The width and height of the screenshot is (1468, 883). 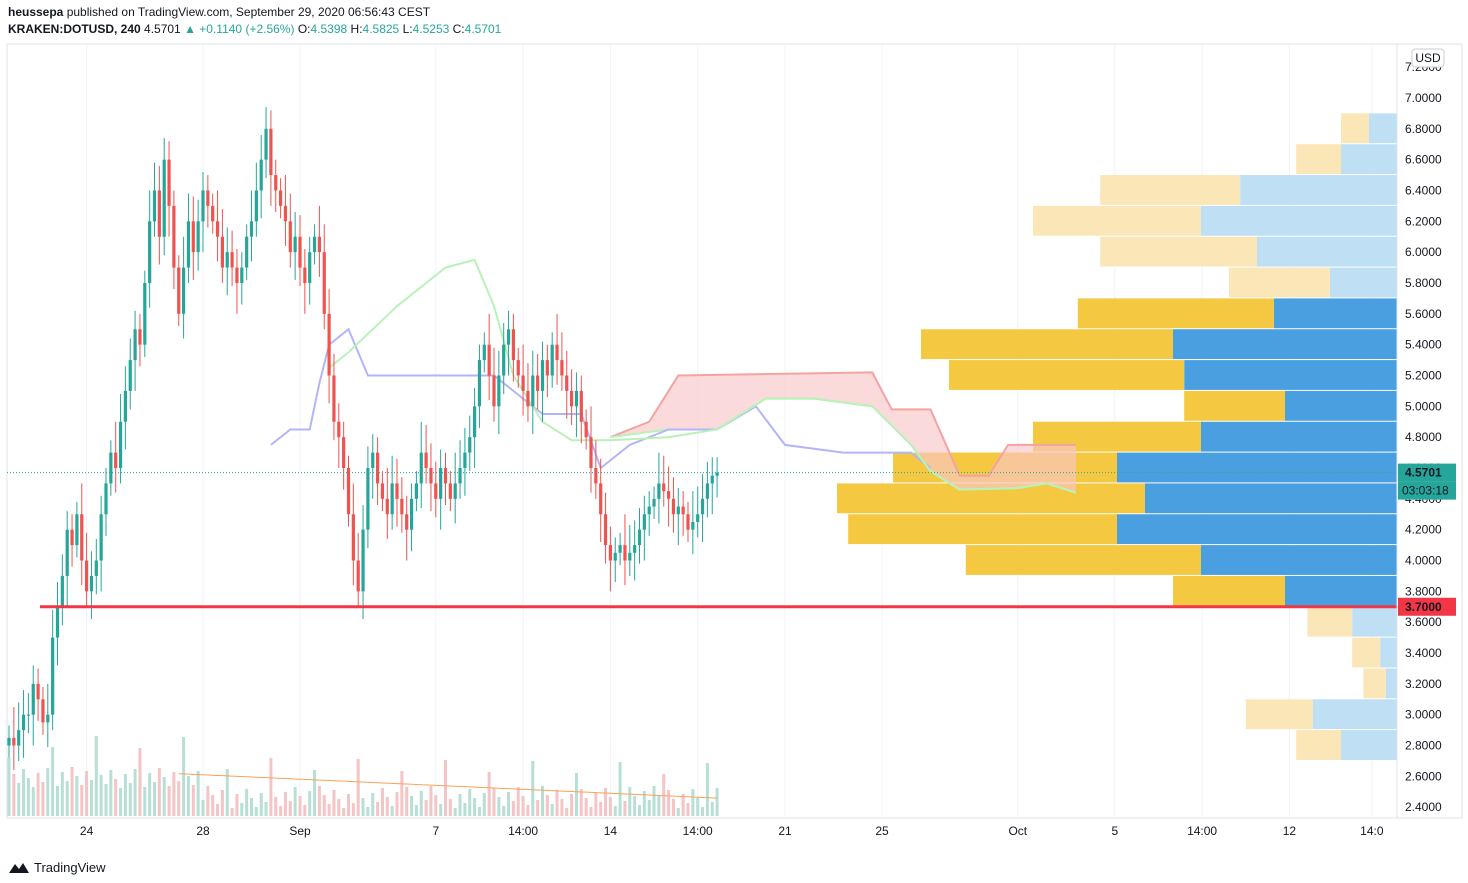 What do you see at coordinates (1425, 491) in the screenshot?
I see `countdown-label: 03:03:18` at bounding box center [1425, 491].